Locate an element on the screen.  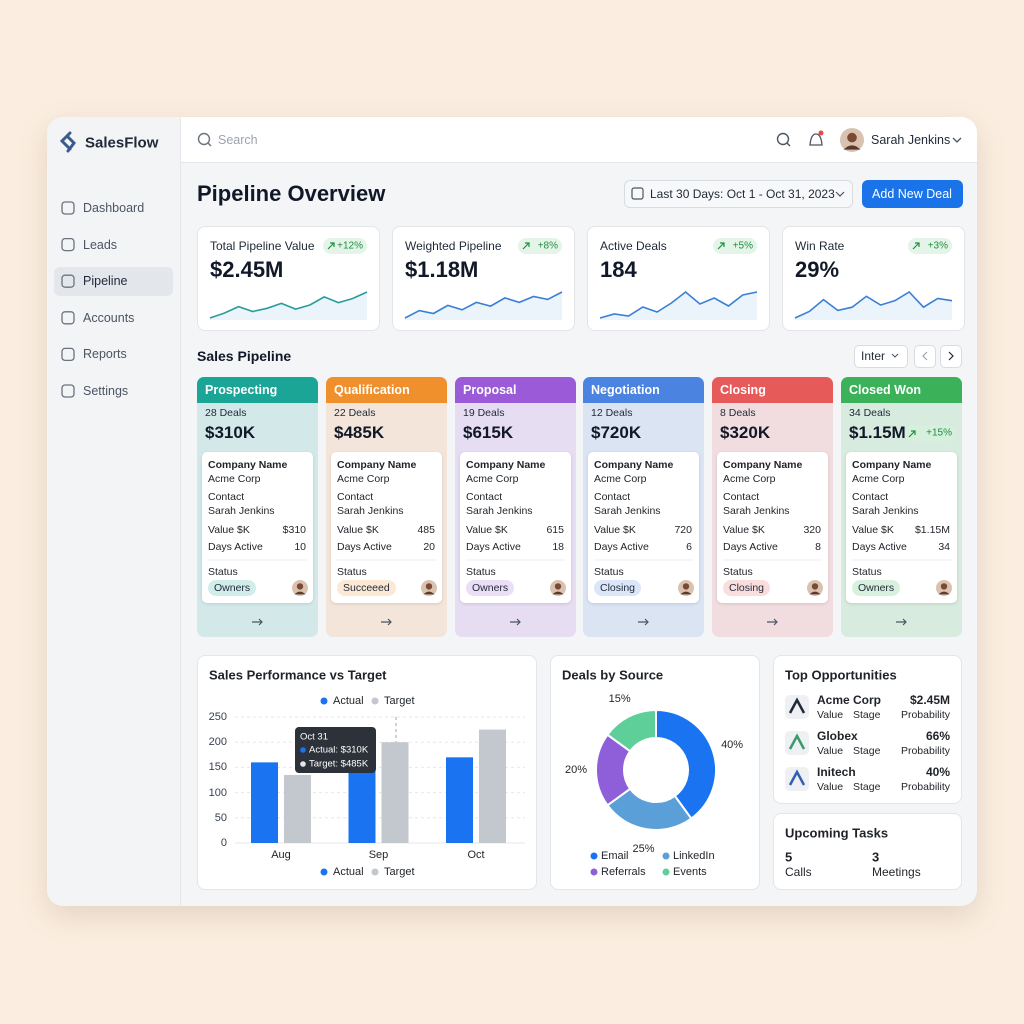
kpi-value: $2.45M is located at coordinates (247, 269).